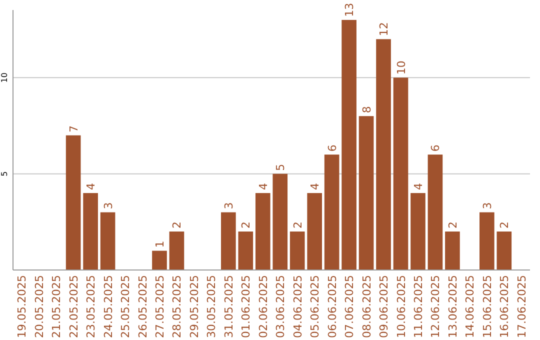 The width and height of the screenshot is (540, 340). What do you see at coordinates (246, 306) in the screenshot?
I see `x-tick-label: 01.06.2025` at bounding box center [246, 306].